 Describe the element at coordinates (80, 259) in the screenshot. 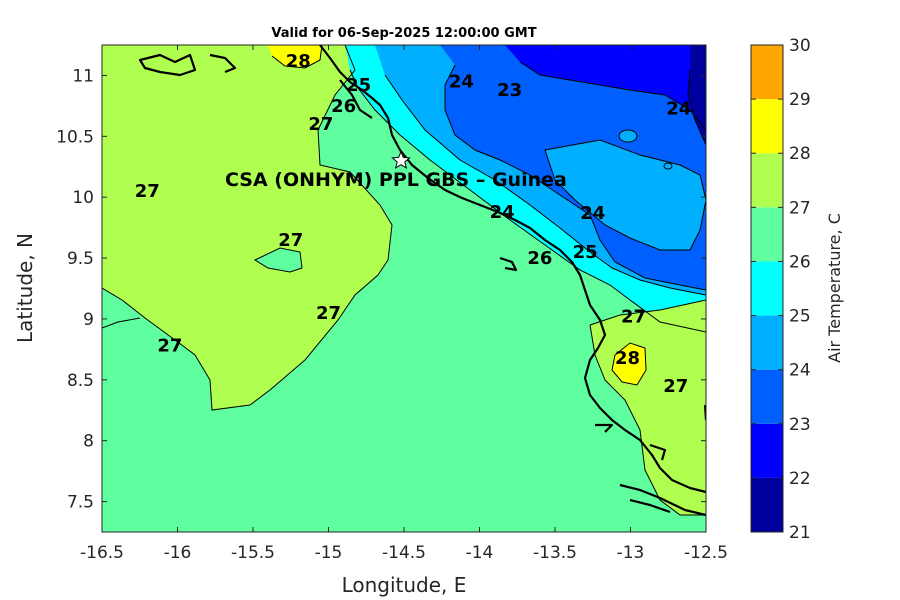

I see `y-tick-label: 9.5` at that location.